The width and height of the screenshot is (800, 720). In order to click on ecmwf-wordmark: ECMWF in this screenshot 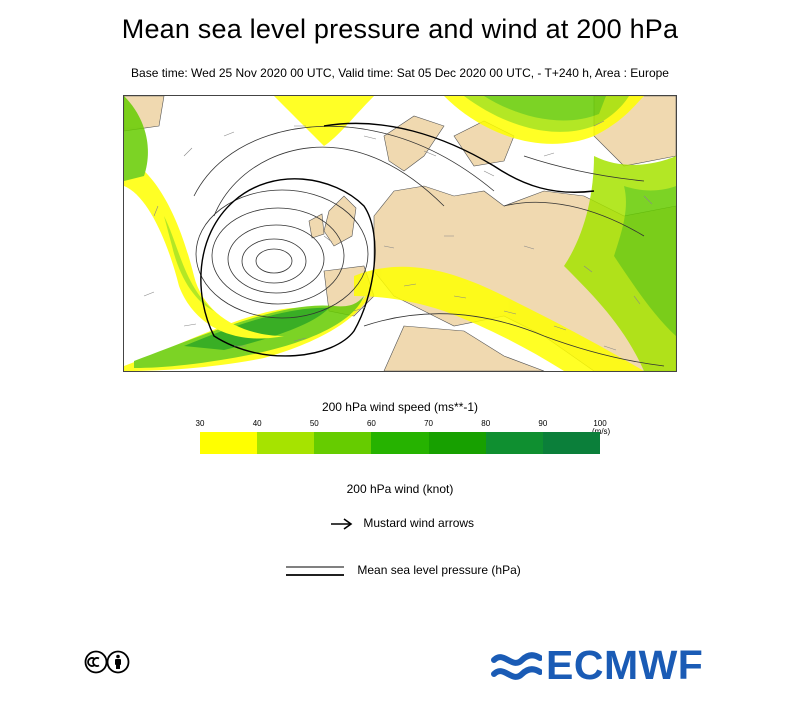, I will do `click(625, 665)`.